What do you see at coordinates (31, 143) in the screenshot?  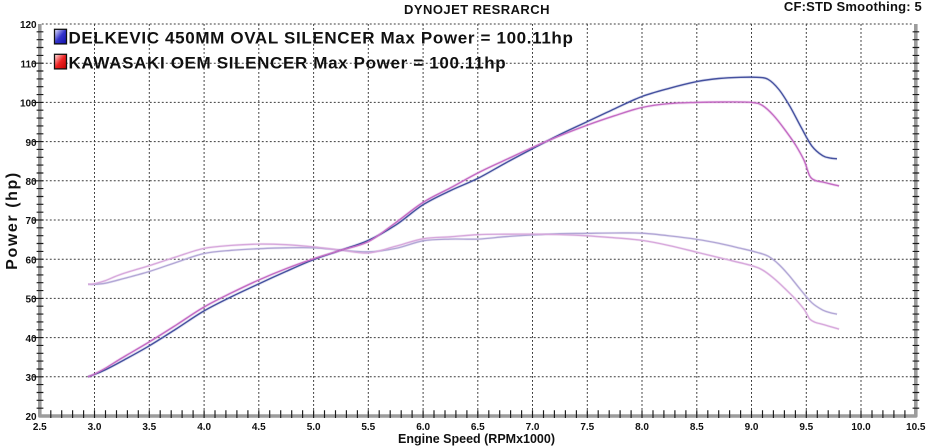 I see `svg-text: 90` at bounding box center [31, 143].